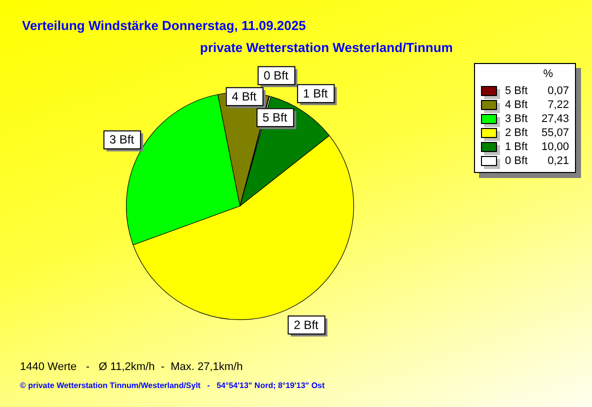 Image resolution: width=592 pixels, height=407 pixels. Describe the element at coordinates (326, 47) in the screenshot. I see `chart-subtitle: private Wetterstation Westerland/Tinnum` at that location.